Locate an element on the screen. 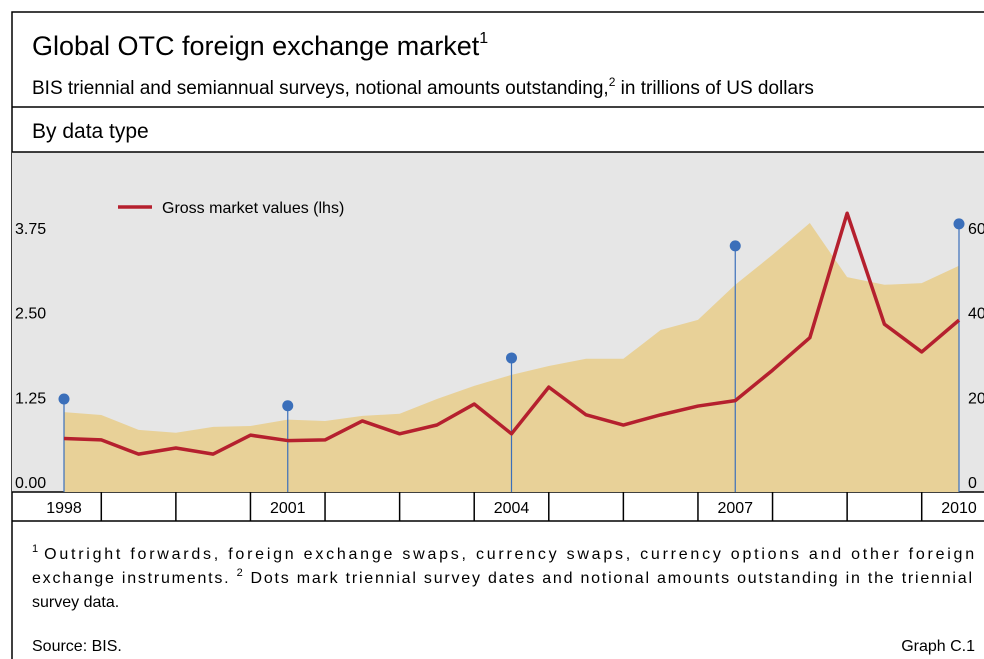 The height and width of the screenshot is (659, 984). source: Source: BIS. is located at coordinates (77, 646).